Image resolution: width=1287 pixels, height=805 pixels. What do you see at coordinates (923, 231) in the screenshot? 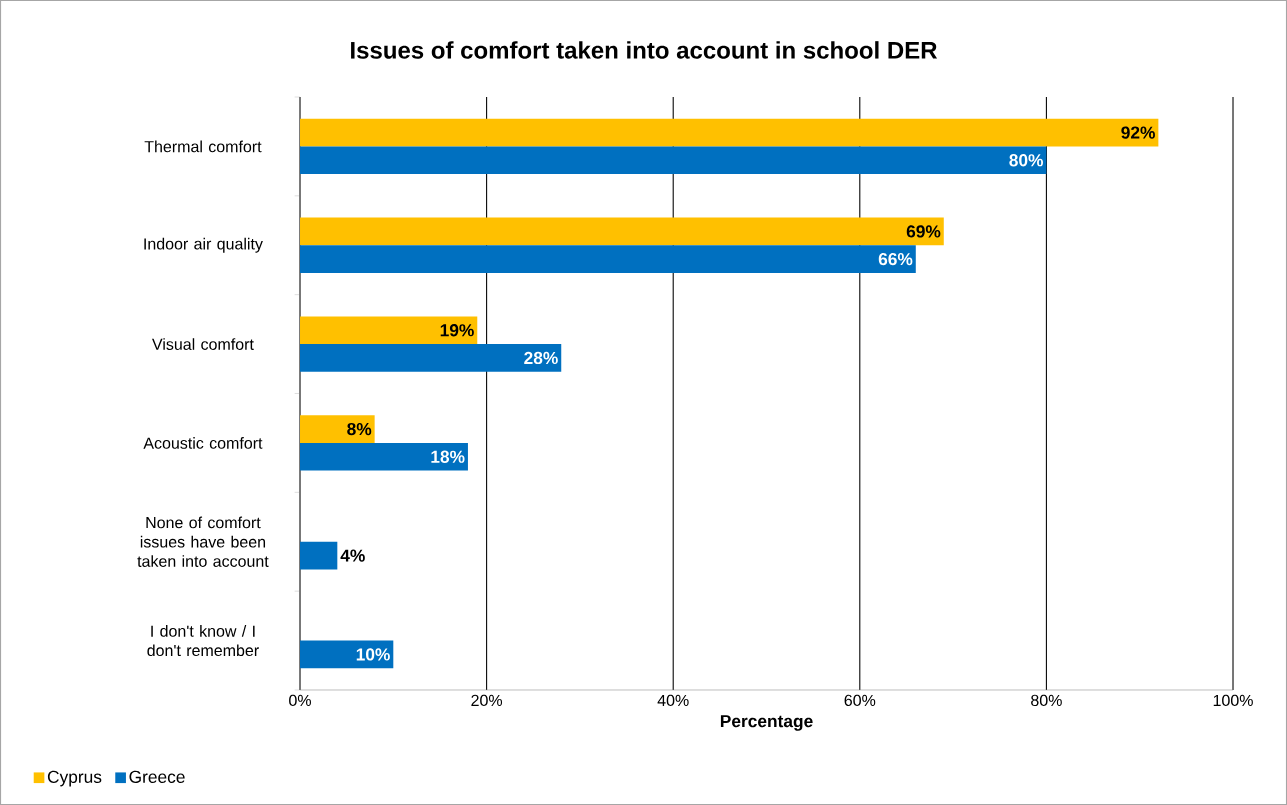
I see `data-label: 69%` at bounding box center [923, 231].